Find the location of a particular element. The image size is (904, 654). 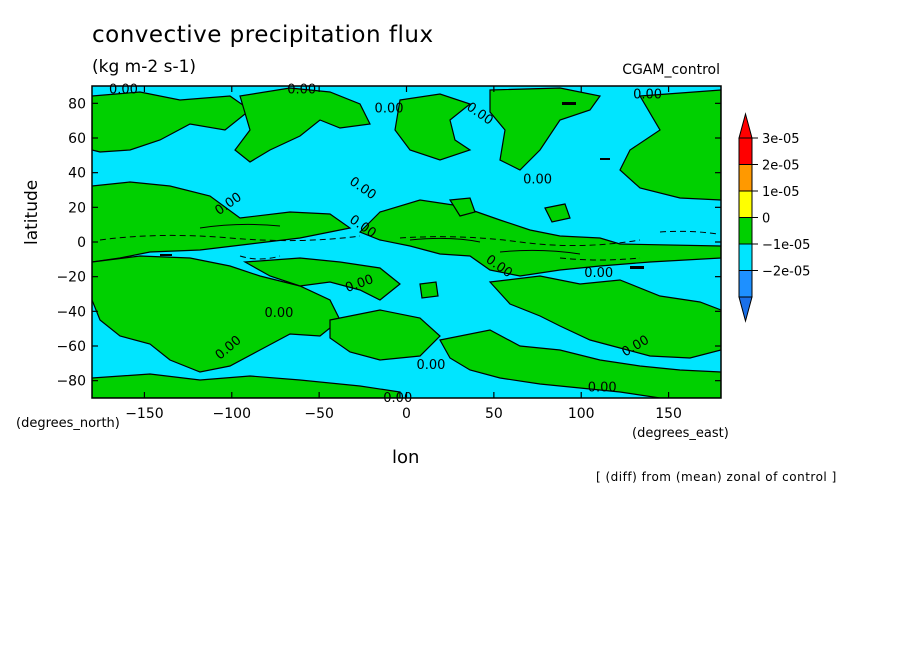

y-tick-label: −60 is located at coordinates (71, 347).